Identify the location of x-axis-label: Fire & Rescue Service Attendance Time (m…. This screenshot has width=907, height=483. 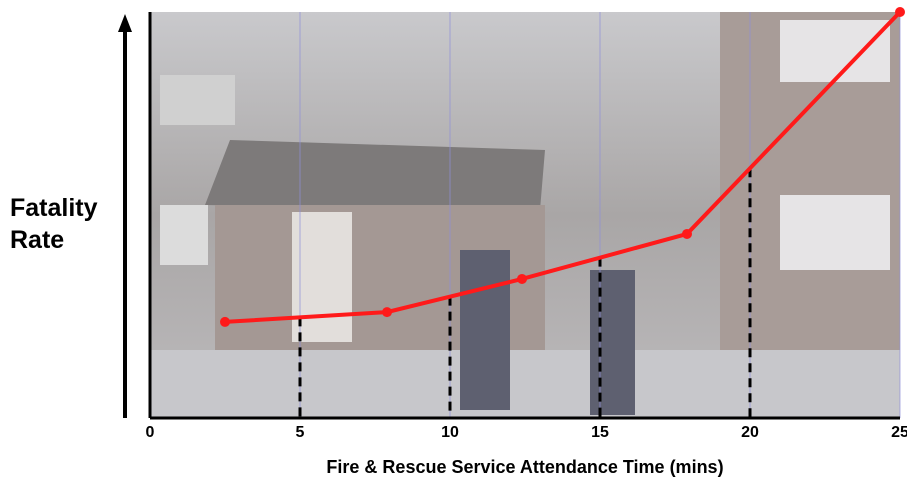
(524, 467).